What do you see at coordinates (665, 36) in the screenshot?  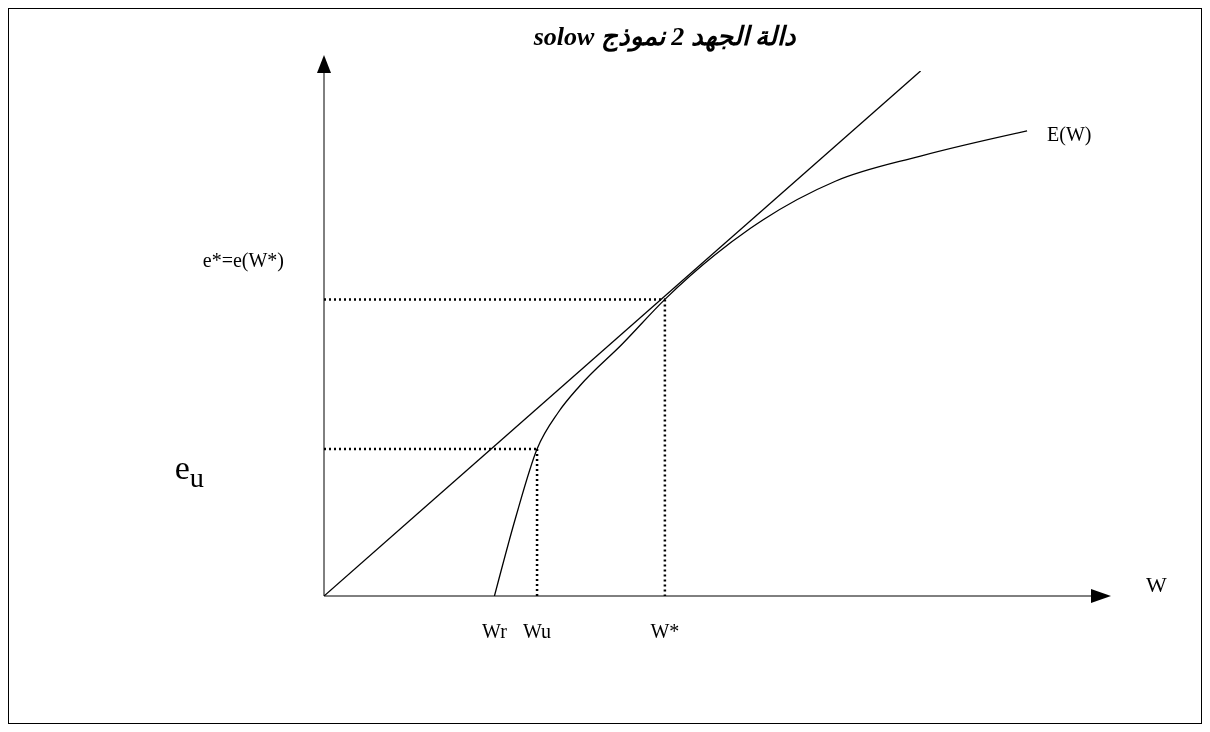 I see `chart-title: دالة الجهد 2 نموذج solow` at bounding box center [665, 36].